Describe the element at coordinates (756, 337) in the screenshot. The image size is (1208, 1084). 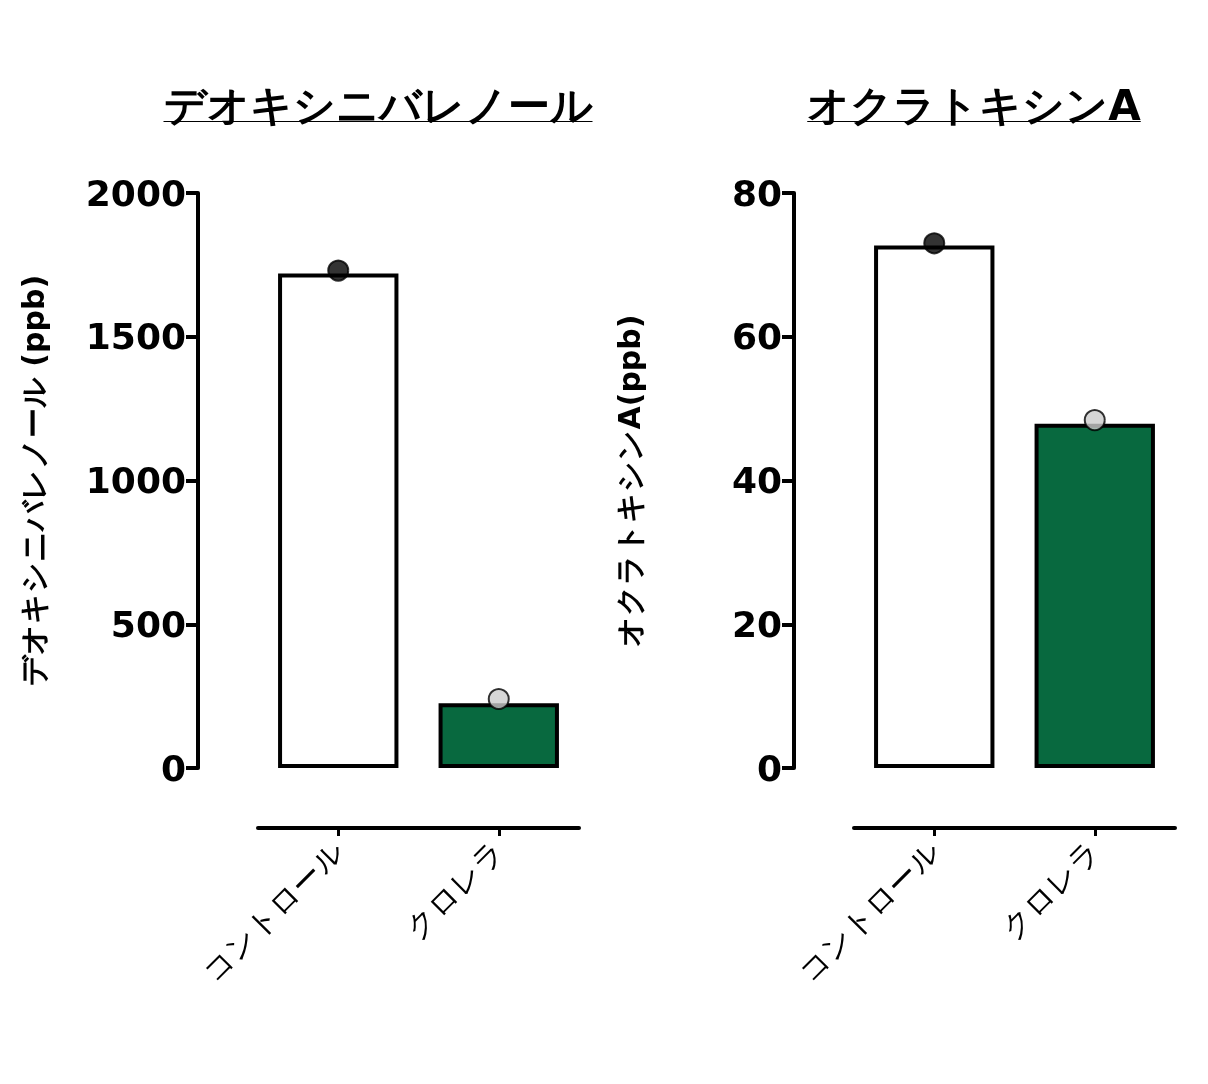
I see `y-tick-label: 60` at that location.